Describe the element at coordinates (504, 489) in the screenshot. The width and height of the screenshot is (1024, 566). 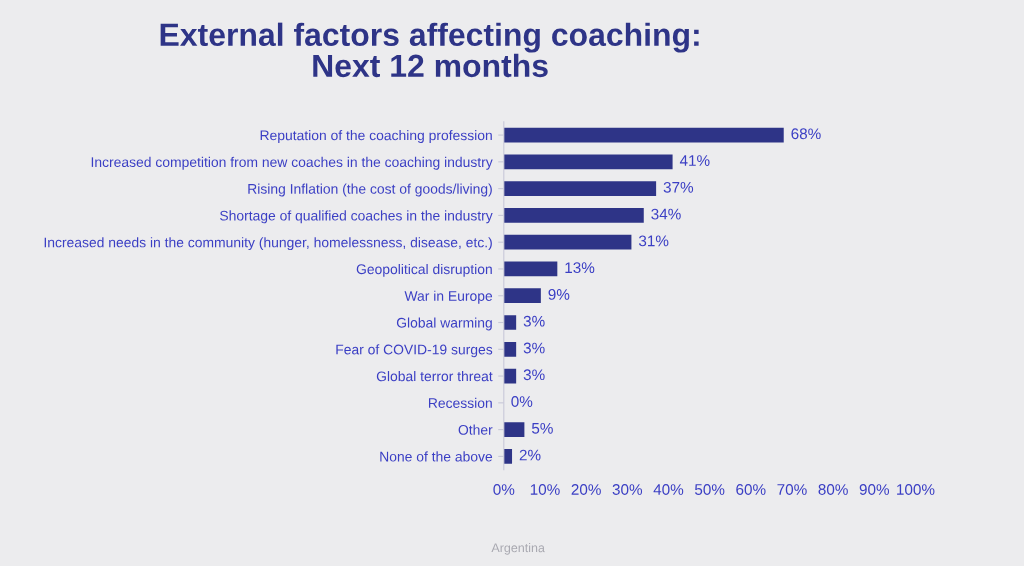
I see `x-tick-label: 0%` at that location.